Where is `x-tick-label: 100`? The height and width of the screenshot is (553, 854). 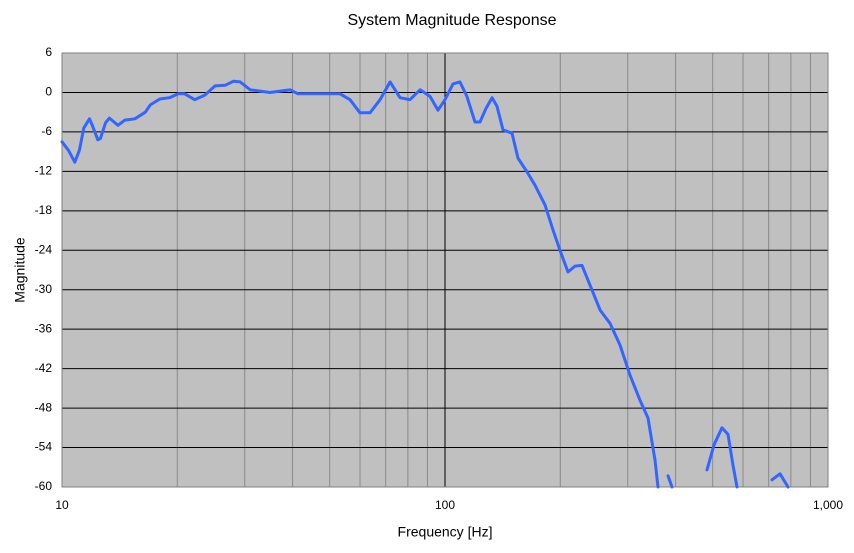 x-tick-label: 100 is located at coordinates (445, 505).